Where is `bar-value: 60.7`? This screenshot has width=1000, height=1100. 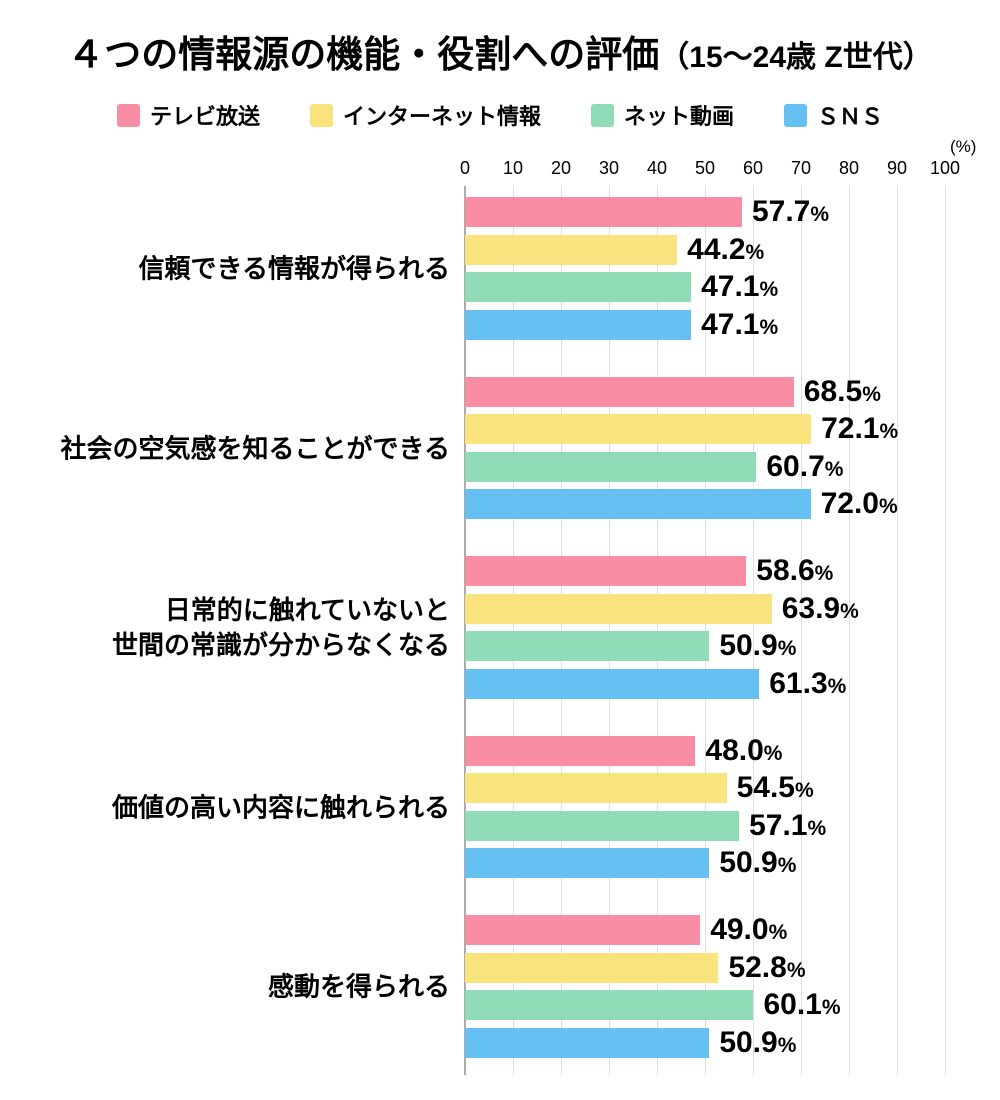 bar-value: 60.7 is located at coordinates (795, 466).